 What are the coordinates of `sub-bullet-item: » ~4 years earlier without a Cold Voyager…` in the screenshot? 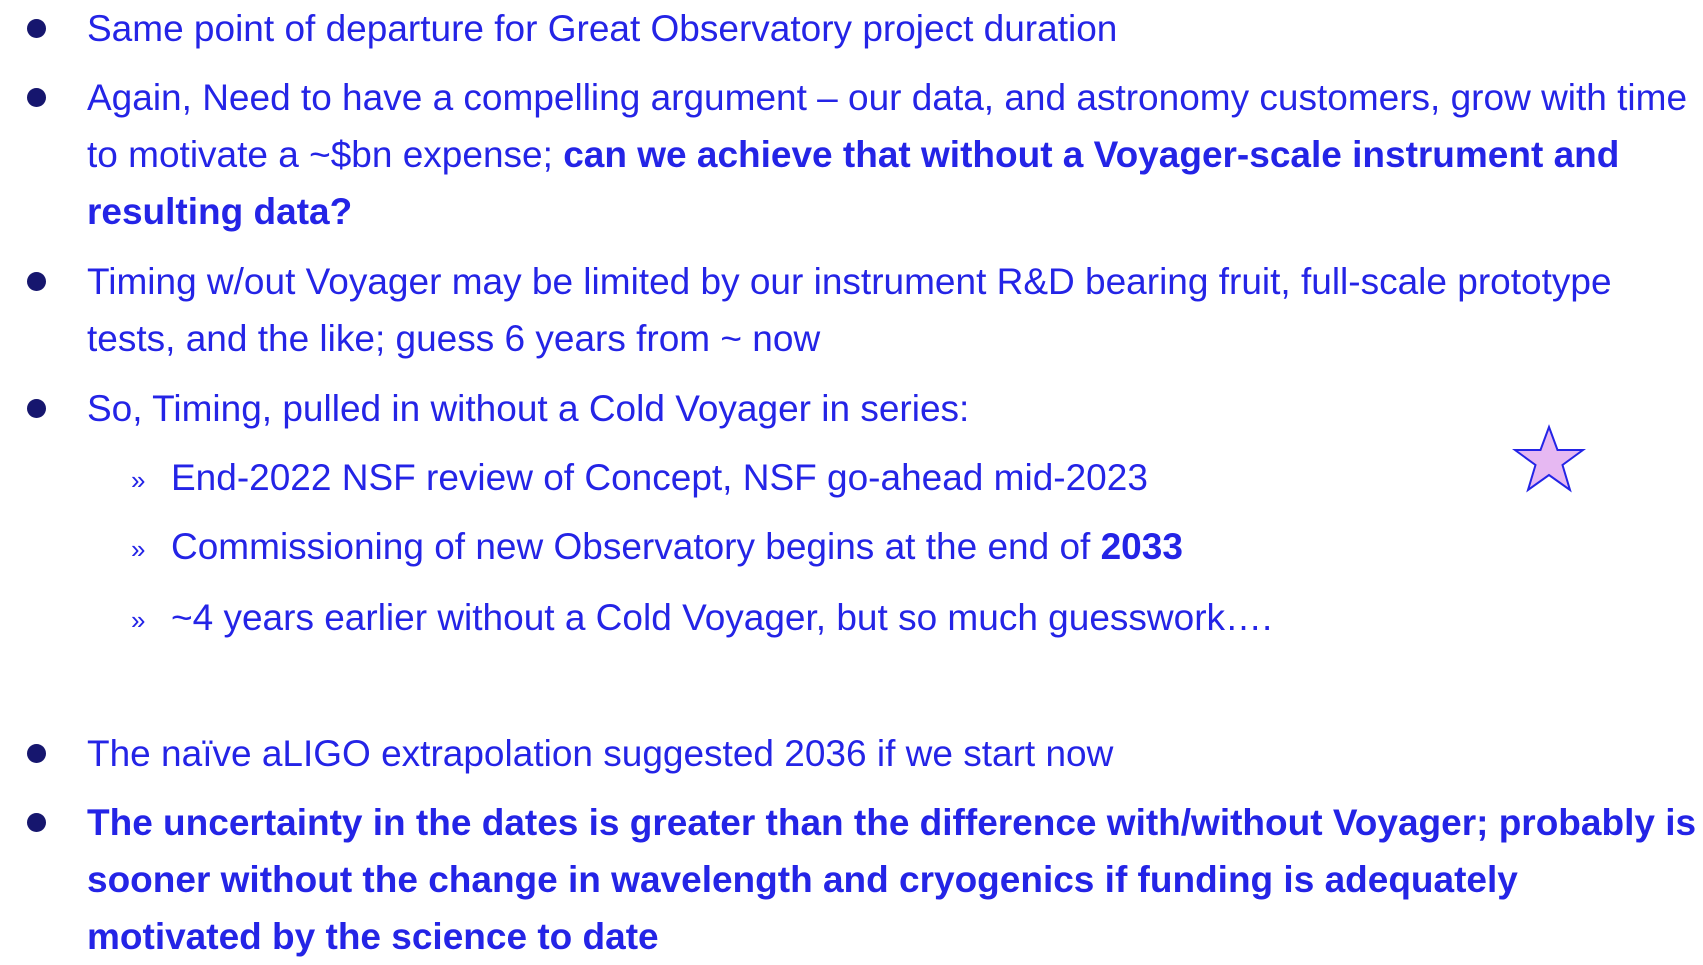 It's located at (901, 617).